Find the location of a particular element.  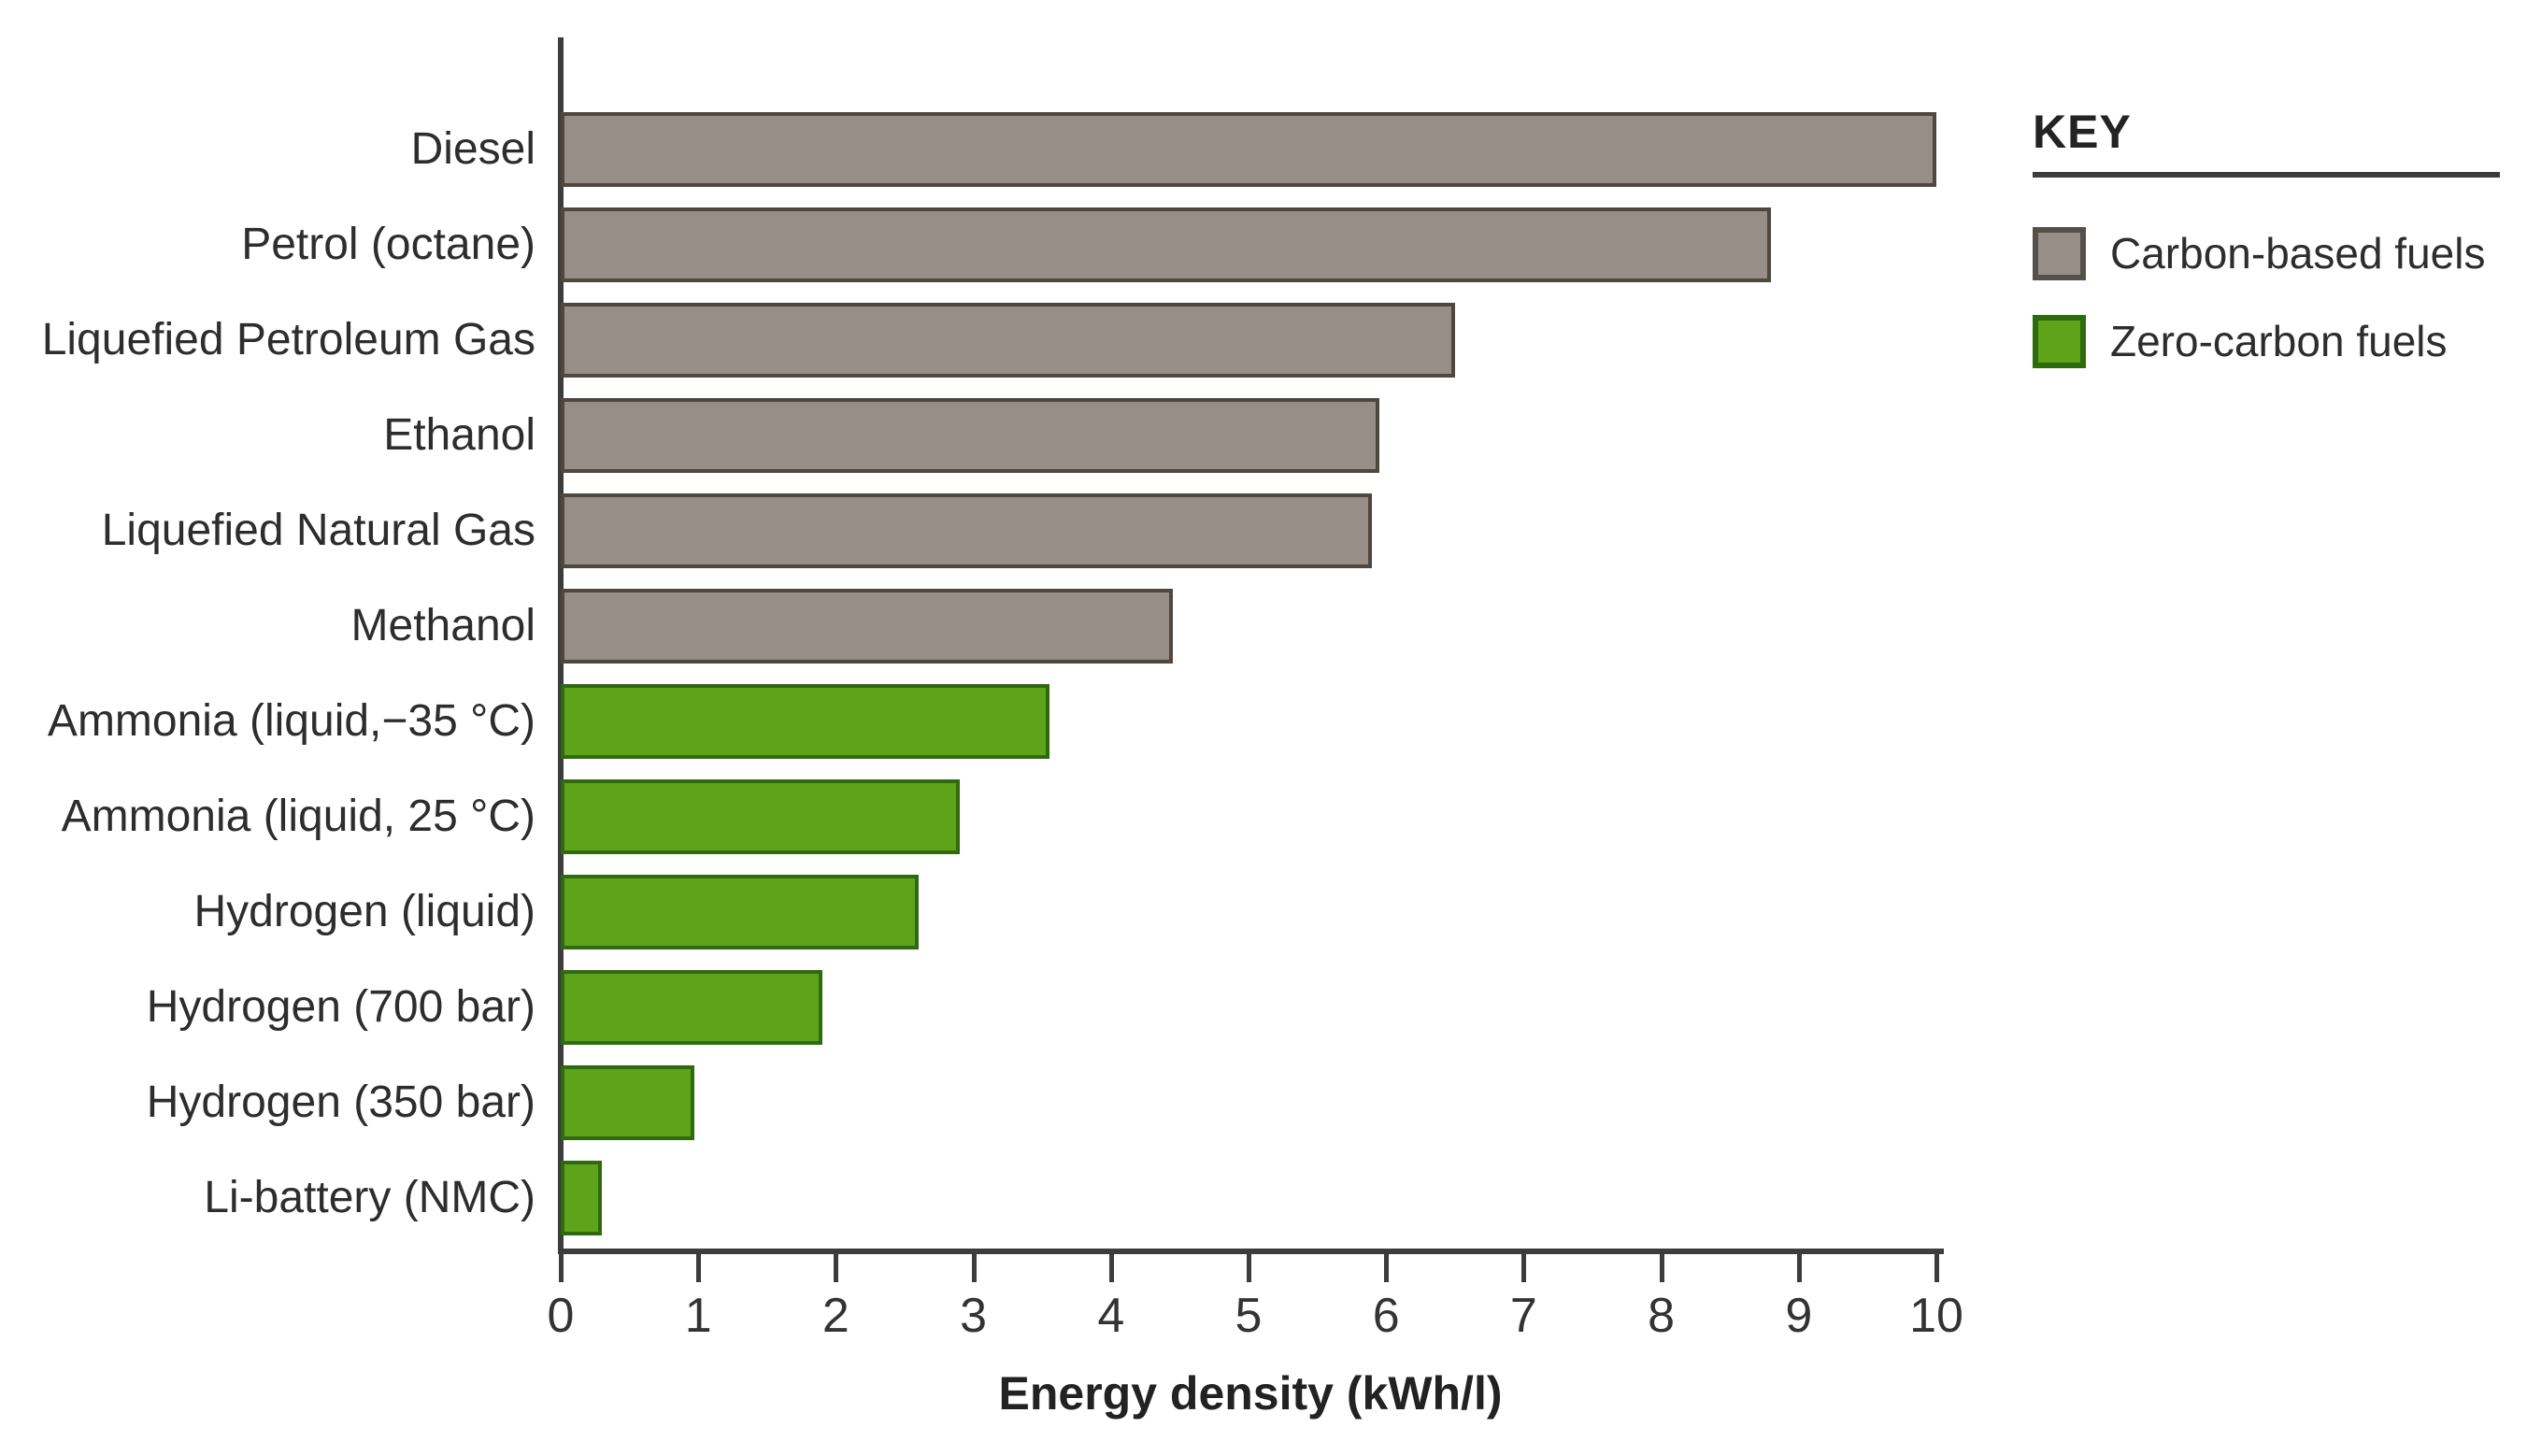

tick-label: 7 is located at coordinates (1523, 1316).